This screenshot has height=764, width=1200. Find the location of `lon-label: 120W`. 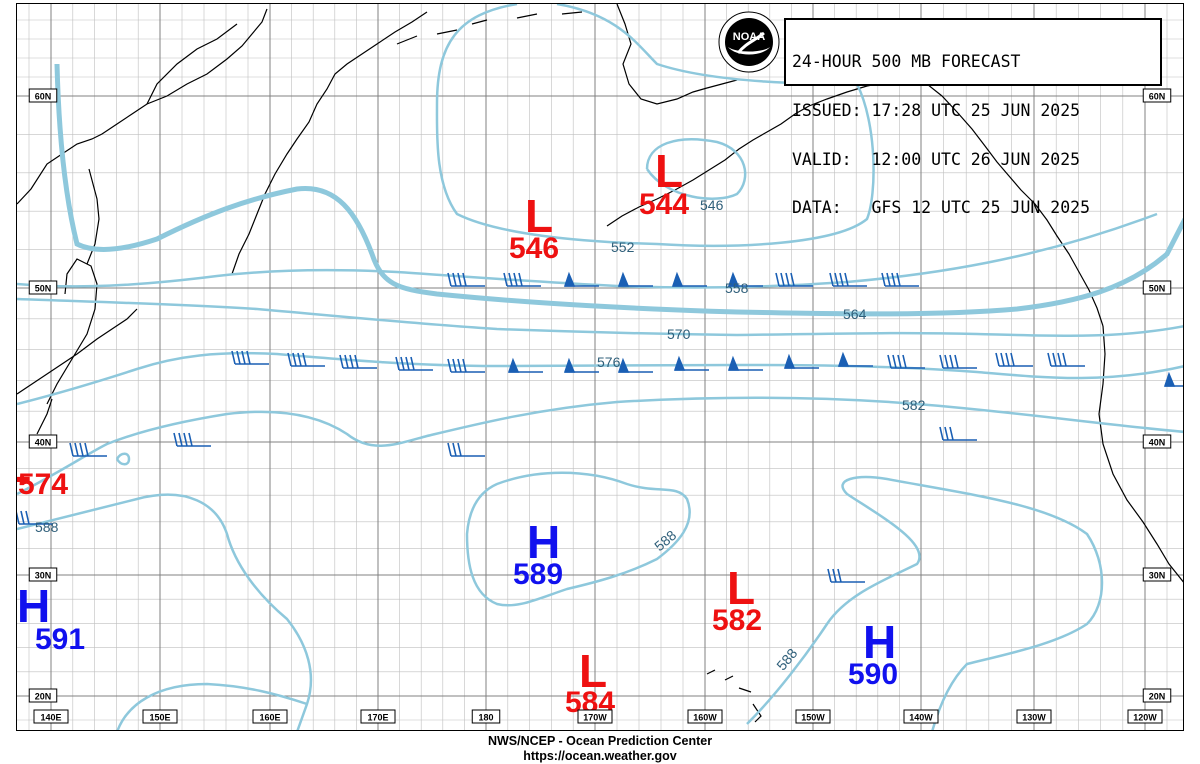

lon-label: 120W is located at coordinates (1145, 716).